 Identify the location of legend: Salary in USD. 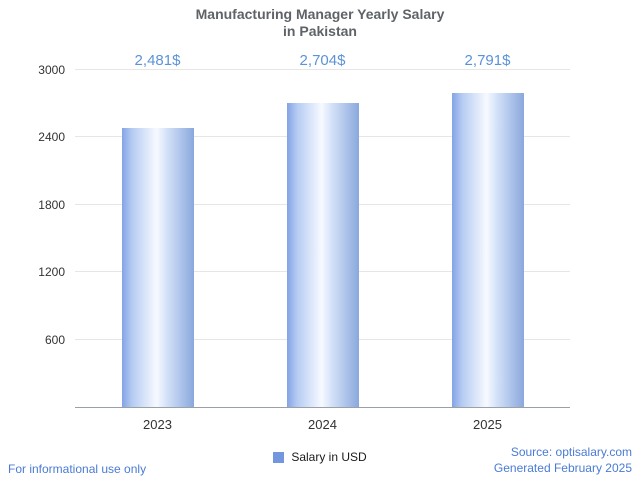
(320, 457).